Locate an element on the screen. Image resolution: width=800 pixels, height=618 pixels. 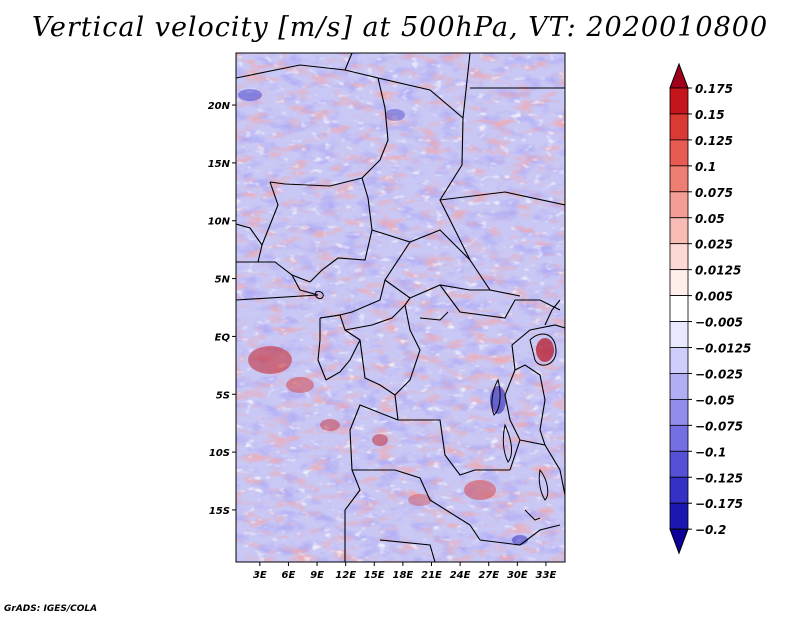
lat-label: 20N is located at coordinates (219, 106).